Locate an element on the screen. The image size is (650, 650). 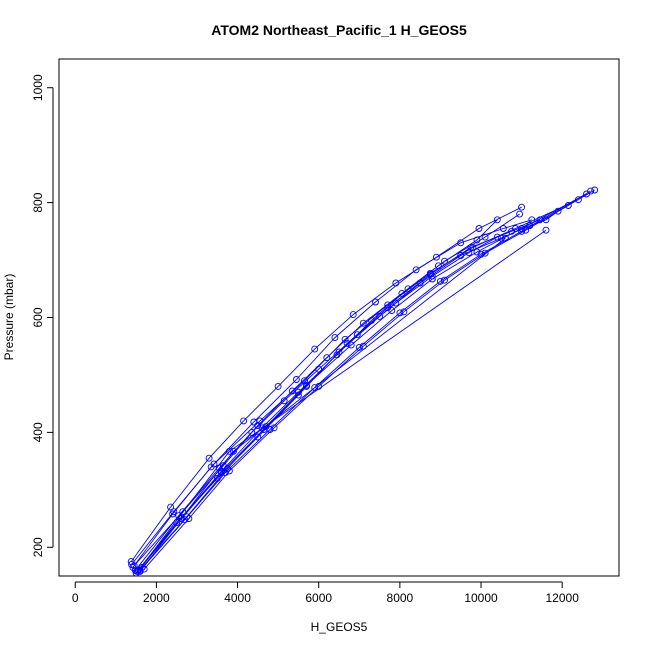
series-13-line is located at coordinates (549, 216).